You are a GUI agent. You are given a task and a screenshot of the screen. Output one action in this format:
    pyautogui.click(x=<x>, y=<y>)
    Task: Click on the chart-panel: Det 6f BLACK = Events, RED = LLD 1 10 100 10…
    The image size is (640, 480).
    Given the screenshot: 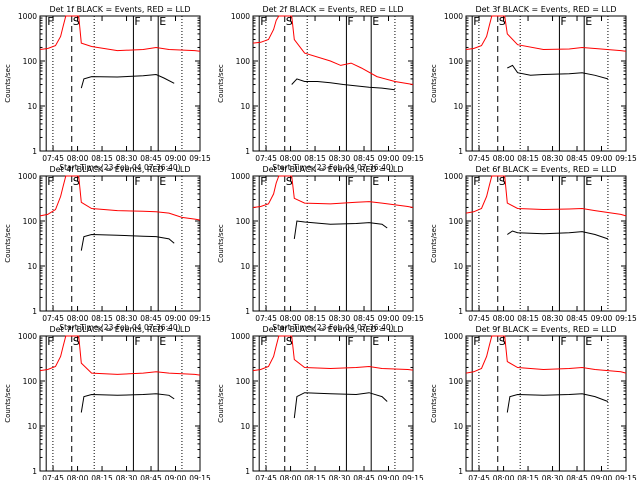 What is the action you would take?
    pyautogui.click(x=533, y=244)
    